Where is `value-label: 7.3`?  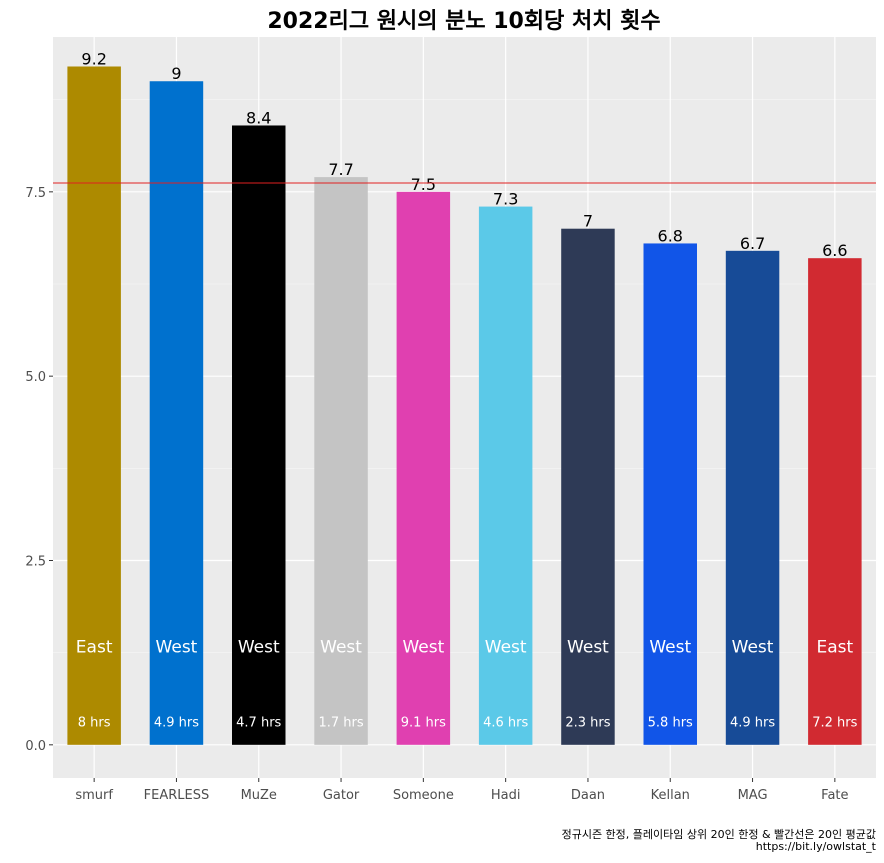
value-label: 7.3 is located at coordinates (505, 199).